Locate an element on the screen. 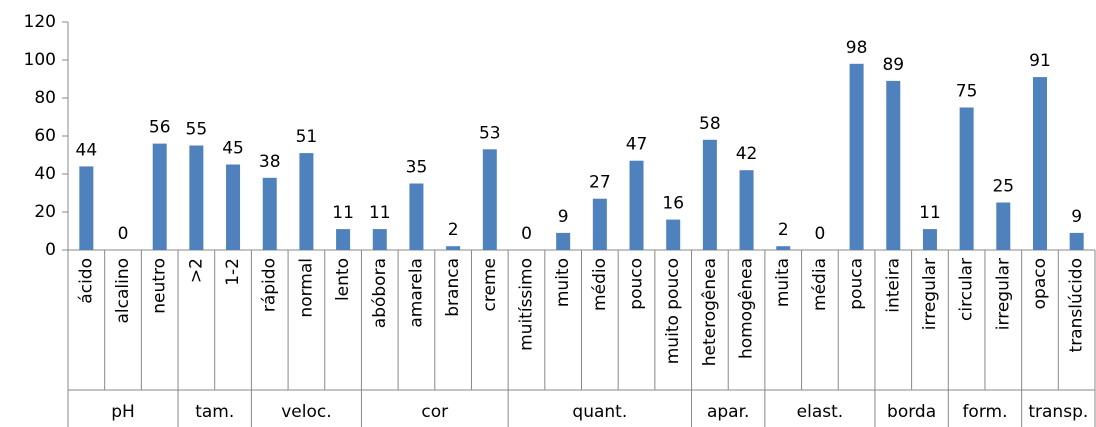  x-tick-label: média is located at coordinates (820, 284).